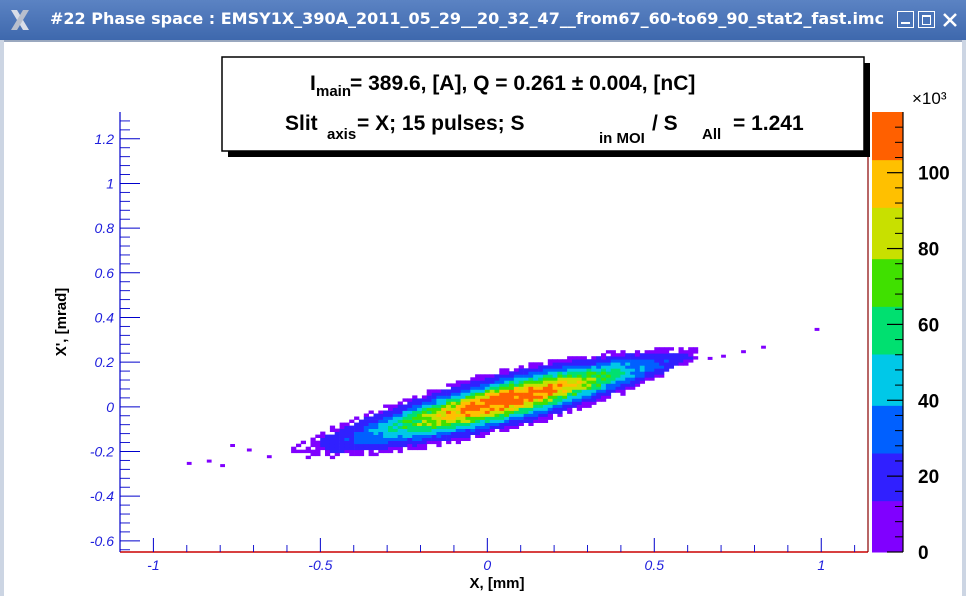  What do you see at coordinates (222, 466) in the screenshot?
I see `heatmap-outlier-cell` at bounding box center [222, 466].